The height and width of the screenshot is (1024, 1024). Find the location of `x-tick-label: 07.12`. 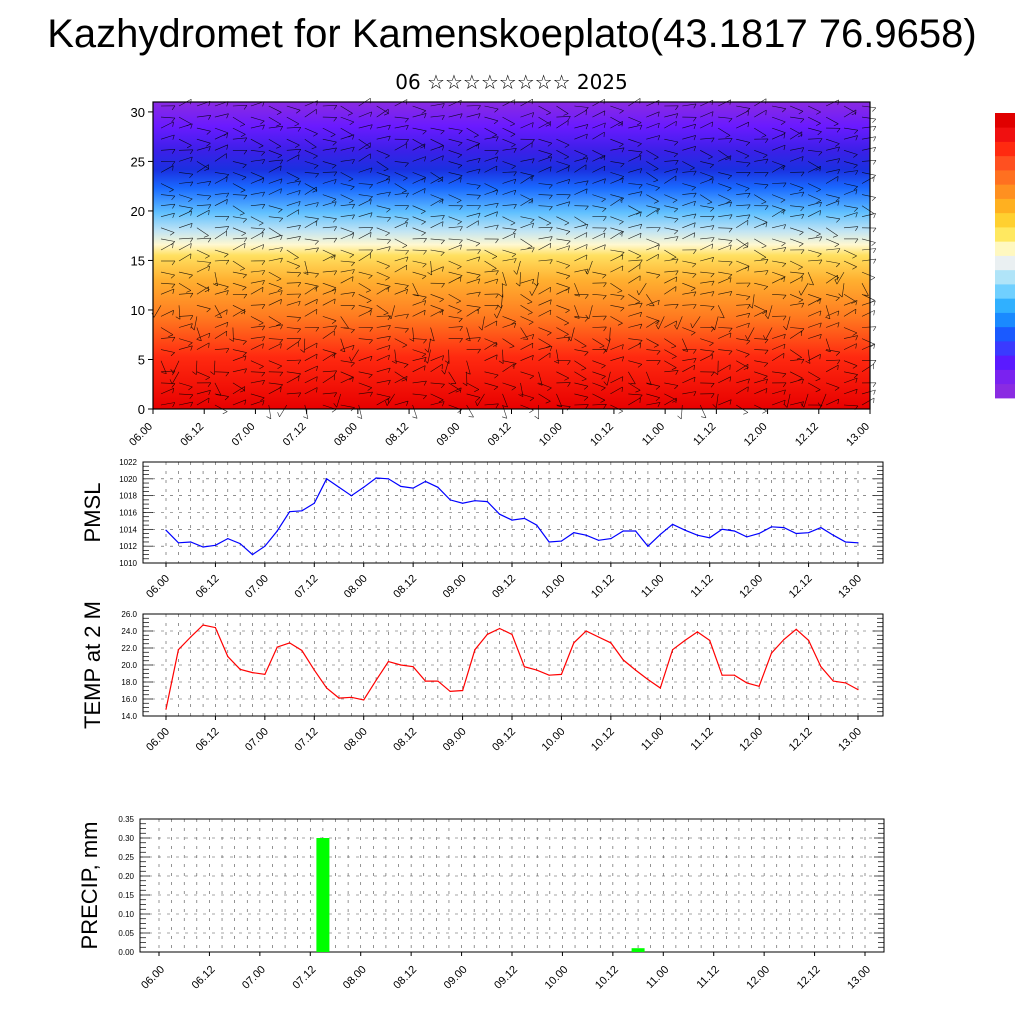

x-tick-label: 07.12 is located at coordinates (306, 740).